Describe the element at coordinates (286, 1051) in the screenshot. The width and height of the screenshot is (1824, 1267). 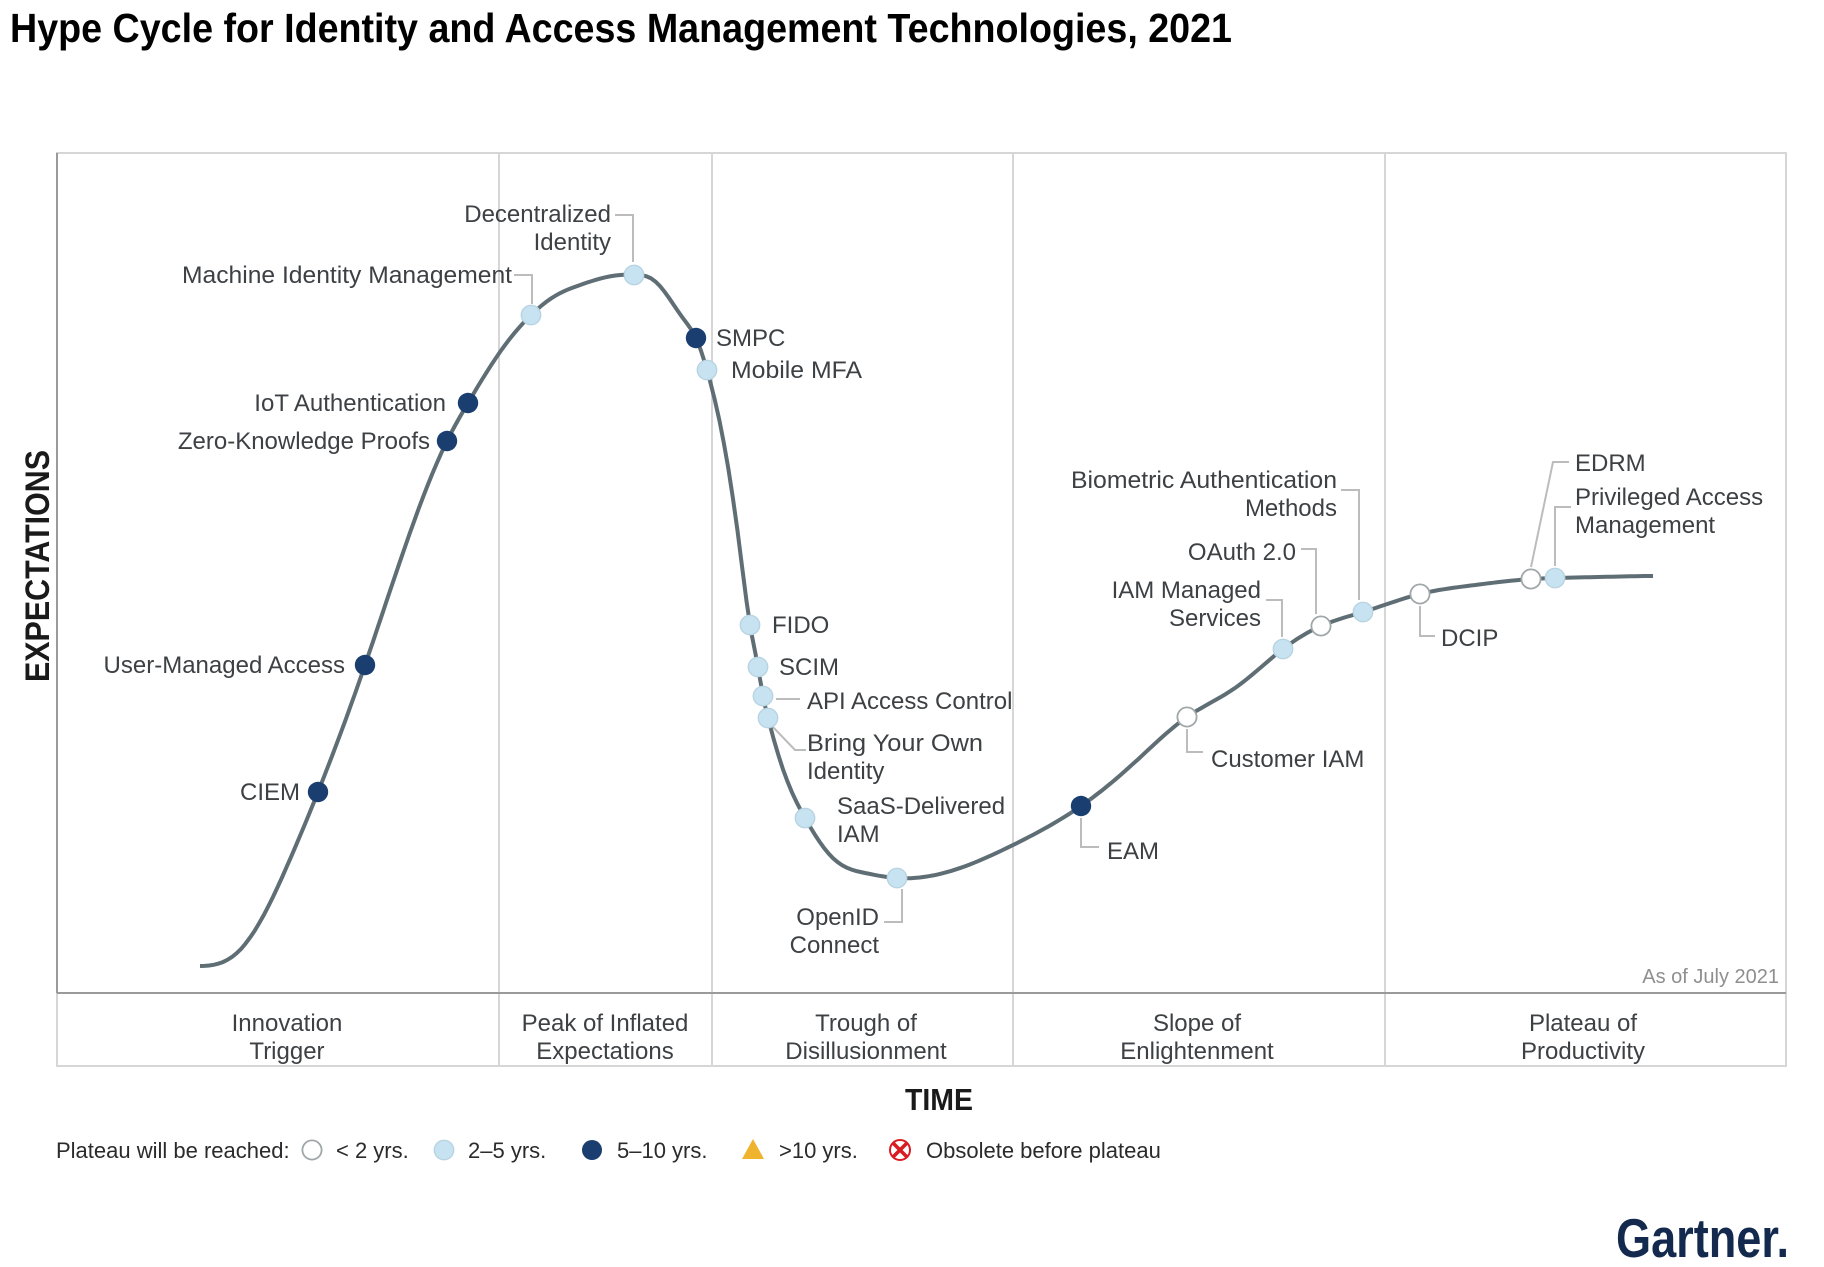
I see `svg-text: Trigger` at that location.